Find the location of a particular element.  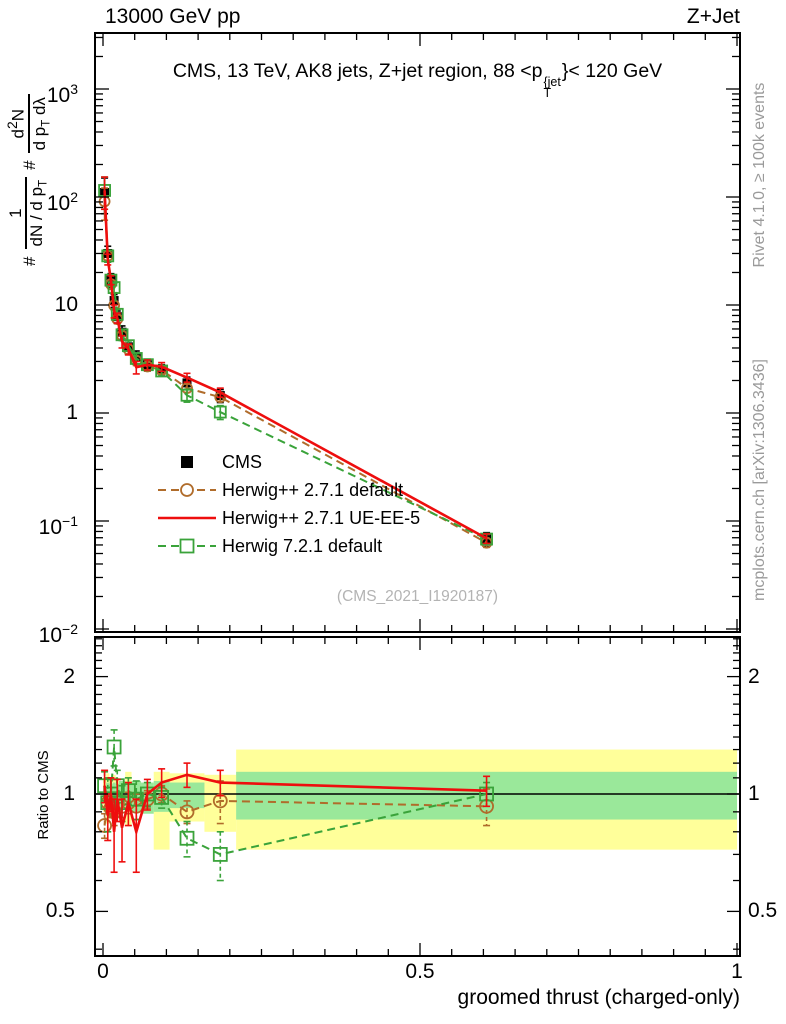

ratio-tick-label-left: 2 is located at coordinates (69, 676).